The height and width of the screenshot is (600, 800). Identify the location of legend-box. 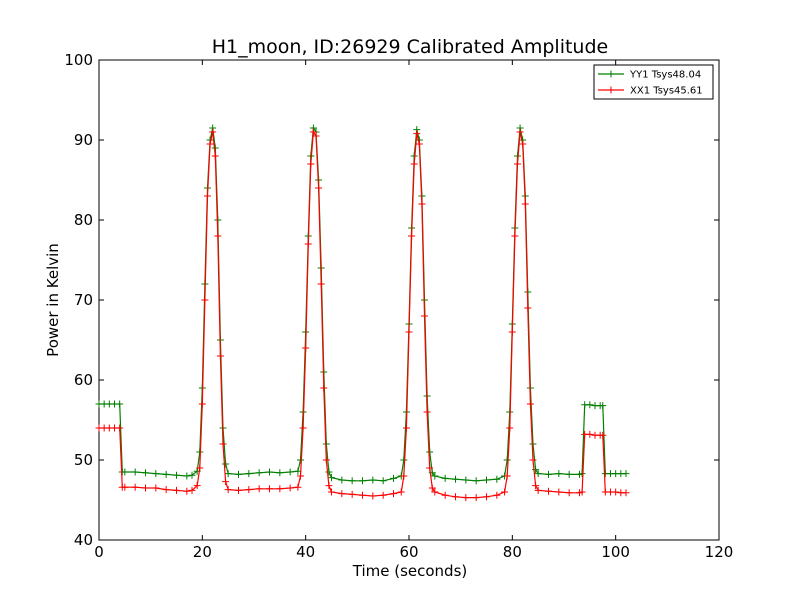
(653, 82).